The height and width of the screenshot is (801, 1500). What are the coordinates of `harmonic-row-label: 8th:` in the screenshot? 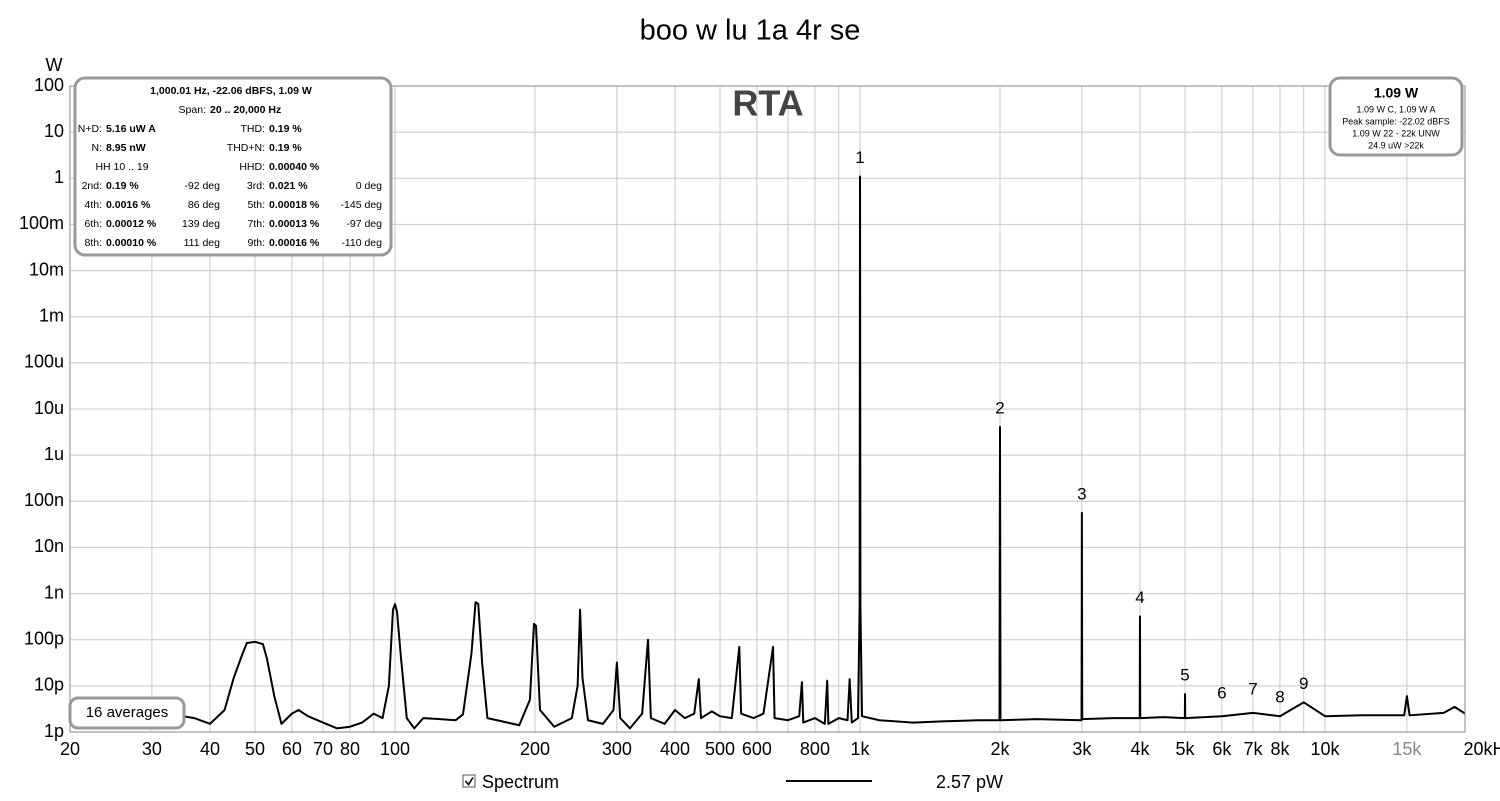 It's located at (93, 243).